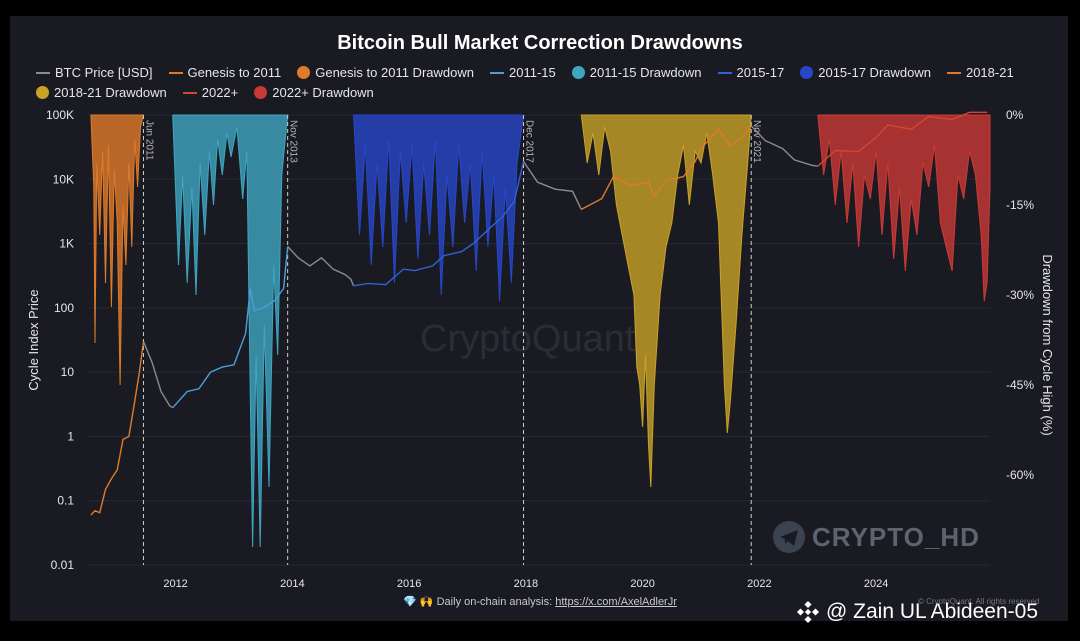  I want to click on telegram-icon, so click(789, 537).